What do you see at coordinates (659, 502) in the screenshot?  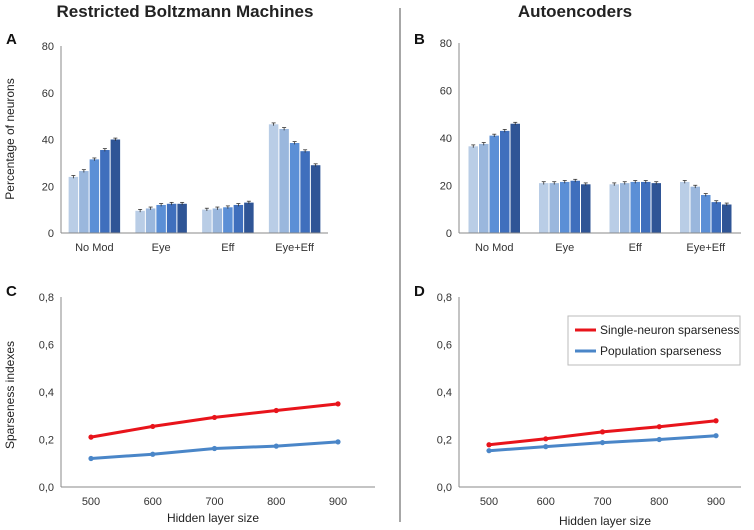 I see `chart-d-xtick-label: 800` at bounding box center [659, 502].